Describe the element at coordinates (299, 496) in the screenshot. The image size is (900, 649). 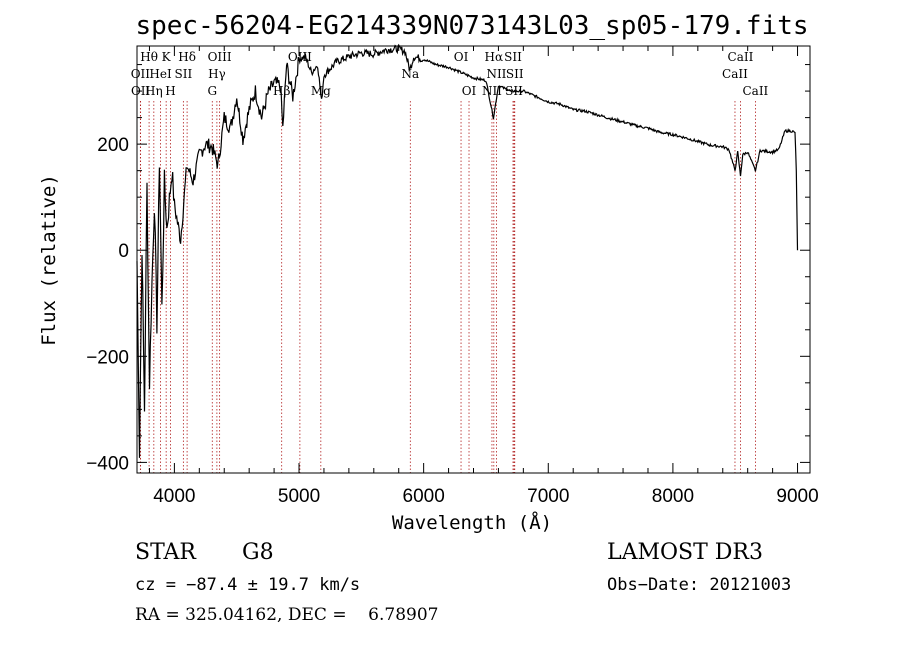
I see `x-tick-label: 5000` at that location.